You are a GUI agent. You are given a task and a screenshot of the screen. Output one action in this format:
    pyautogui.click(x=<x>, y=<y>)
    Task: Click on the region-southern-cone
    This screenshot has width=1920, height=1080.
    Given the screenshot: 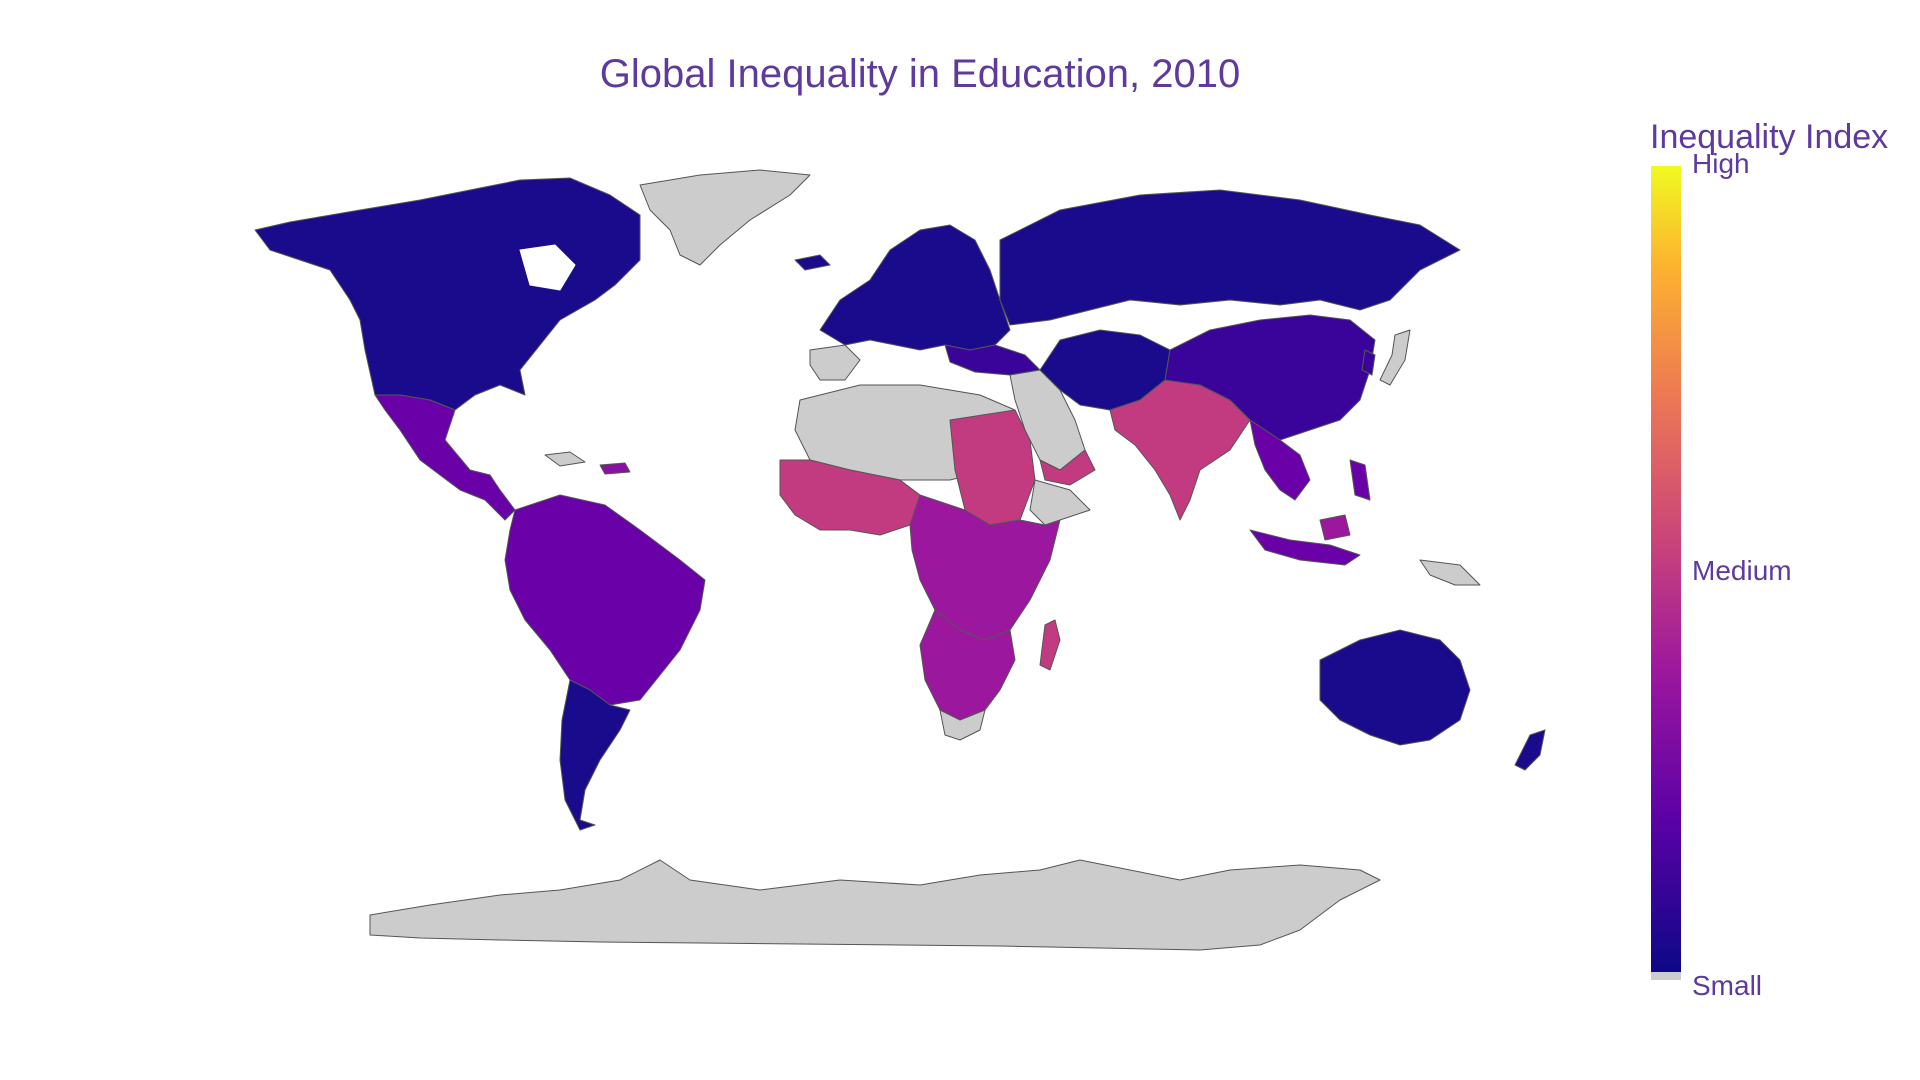 What is the action you would take?
    pyautogui.click(x=595, y=755)
    